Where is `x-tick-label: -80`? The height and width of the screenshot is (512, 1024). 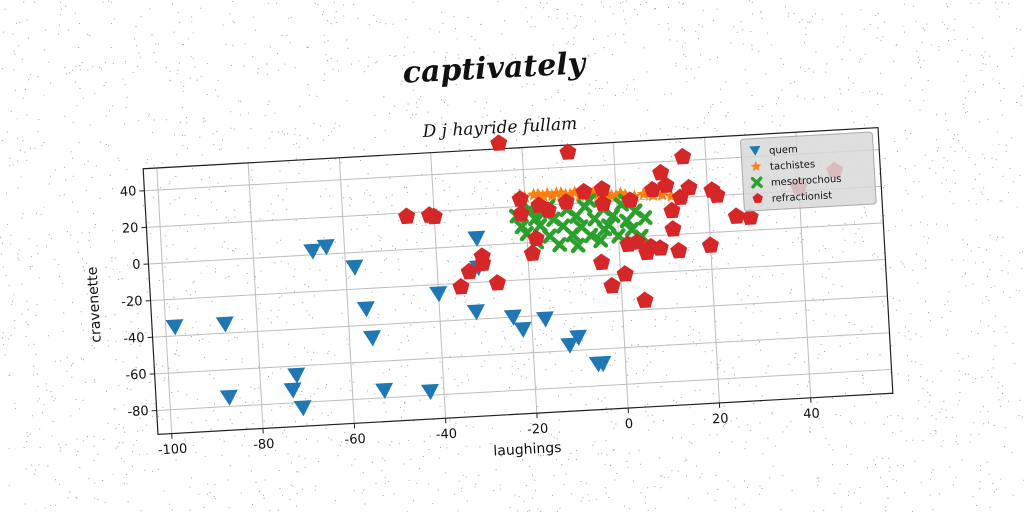
x-tick-label: -80 is located at coordinates (264, 445).